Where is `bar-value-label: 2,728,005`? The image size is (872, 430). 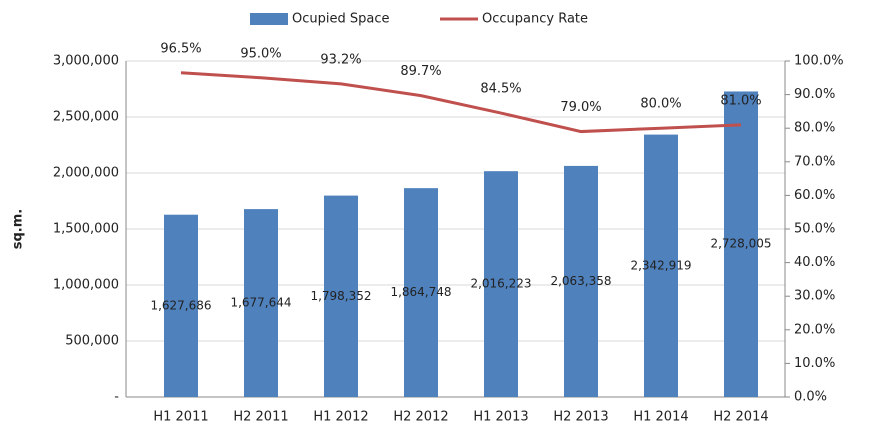
bar-value-label: 2,728,005 is located at coordinates (740, 244).